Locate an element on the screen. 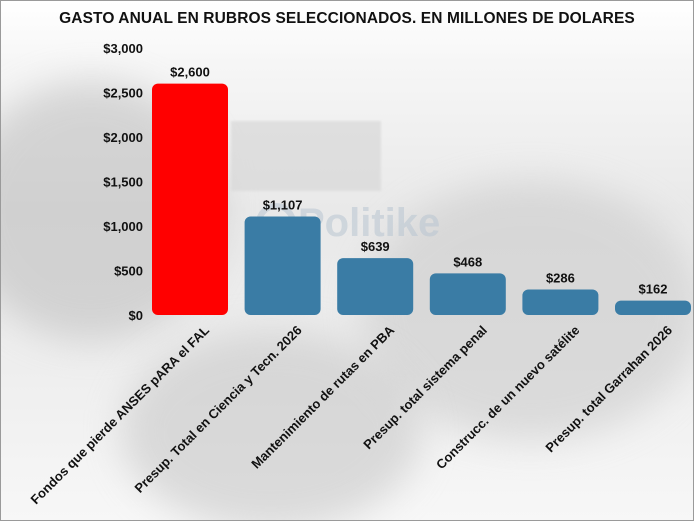  y-tick-label: $500 is located at coordinates (128, 271).